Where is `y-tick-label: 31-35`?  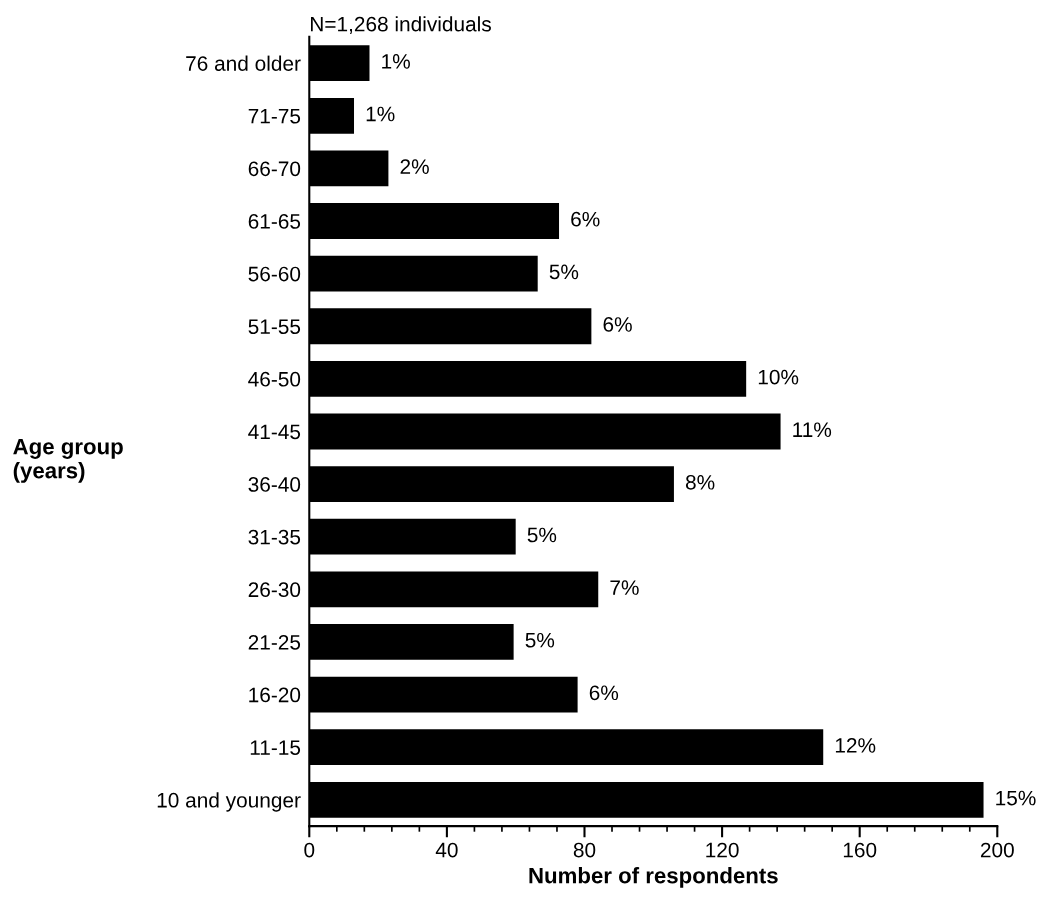
y-tick-label: 31-35 is located at coordinates (274, 537).